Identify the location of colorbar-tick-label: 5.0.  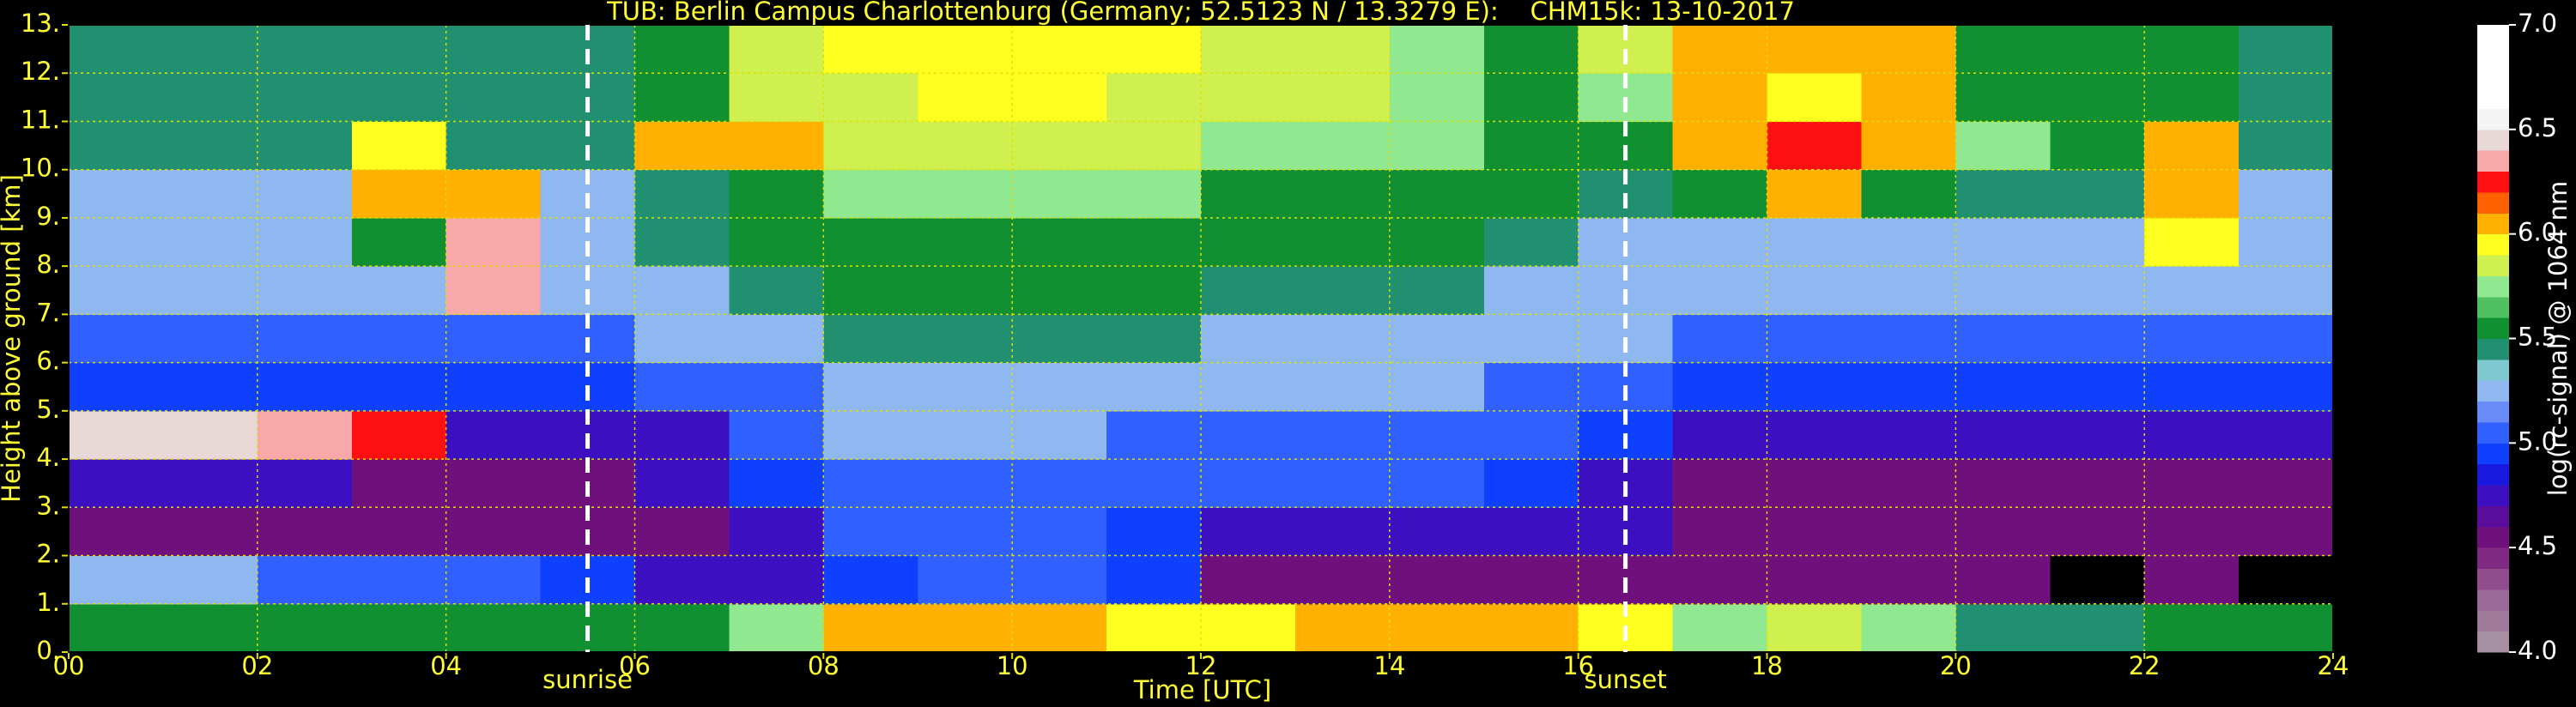
(2537, 441).